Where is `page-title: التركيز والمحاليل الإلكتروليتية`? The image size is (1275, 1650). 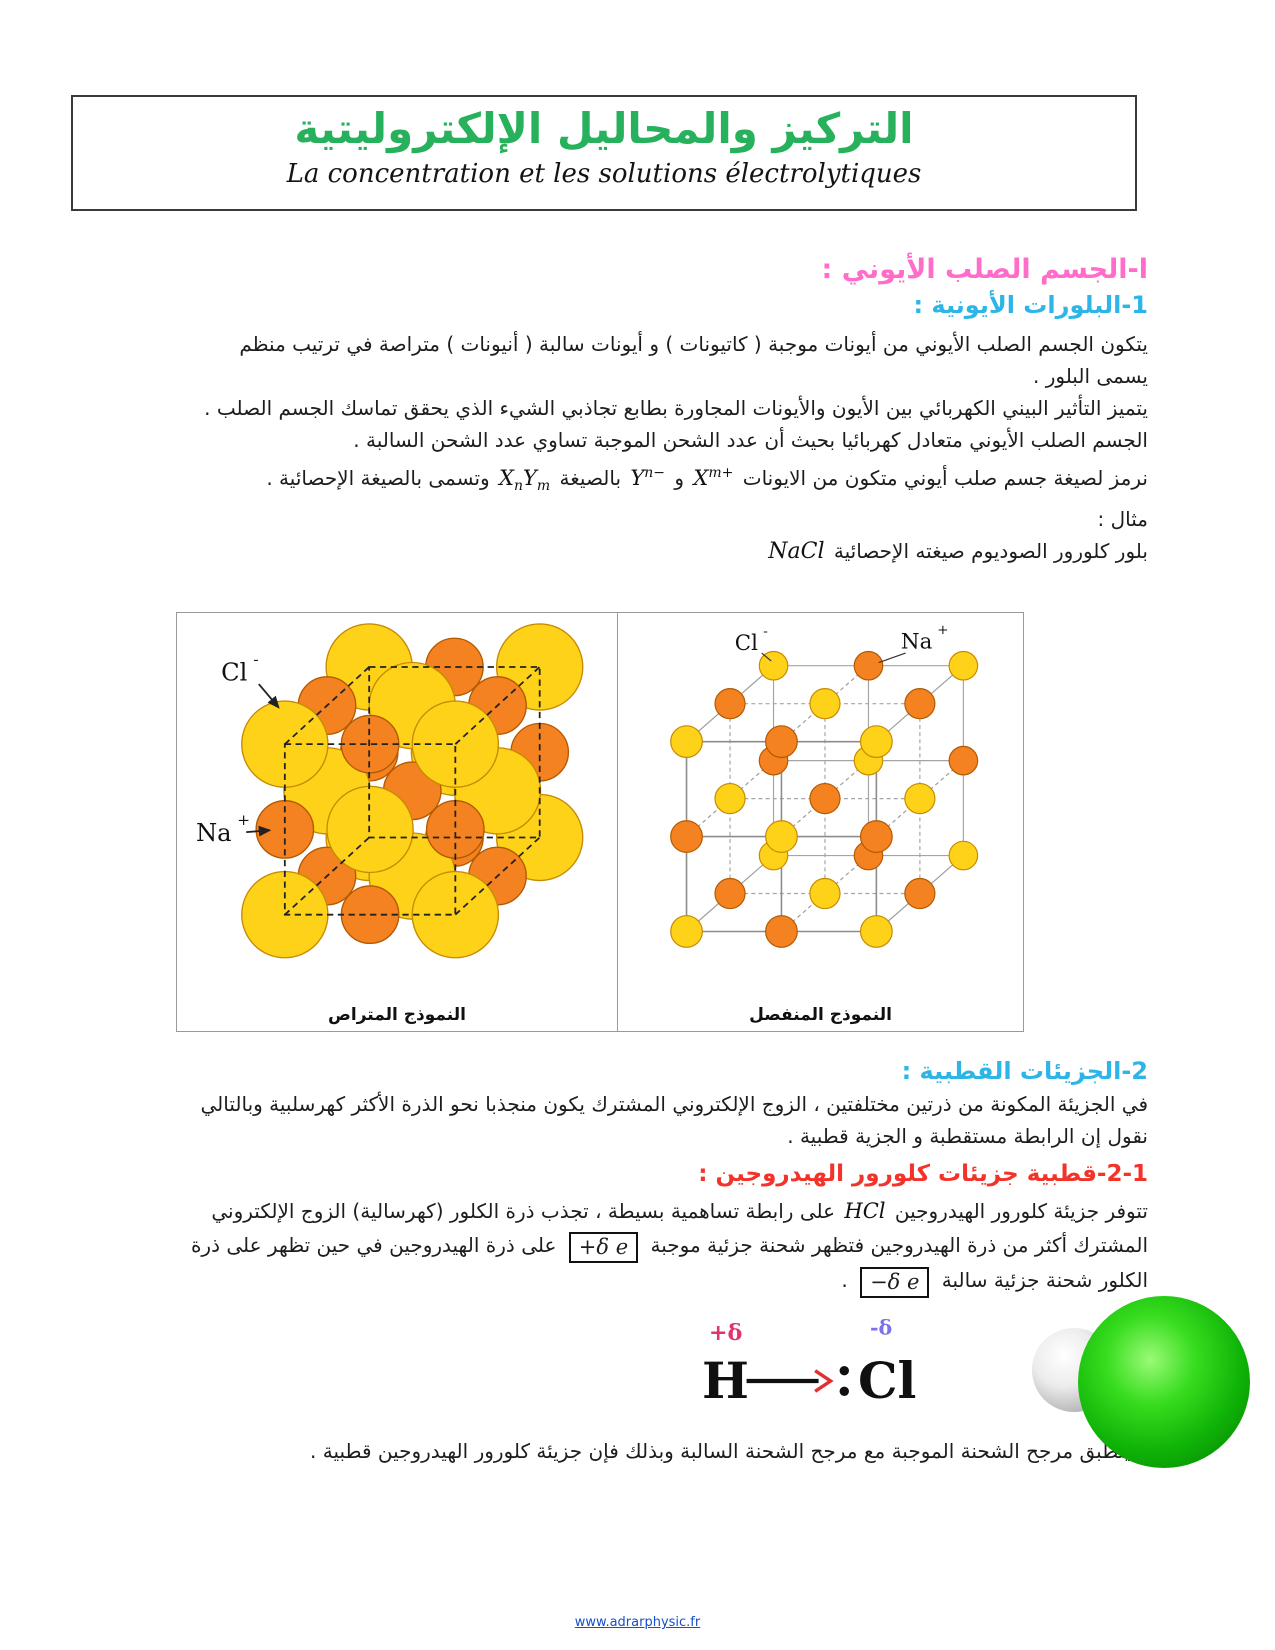
page-title: التركيز والمحاليل الإلكتروليتية is located at coordinates (604, 128).